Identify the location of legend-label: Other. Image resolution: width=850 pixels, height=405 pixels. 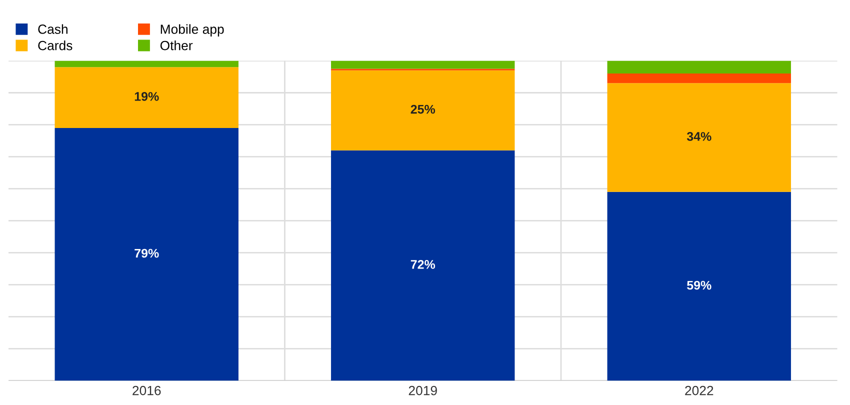
(176, 45).